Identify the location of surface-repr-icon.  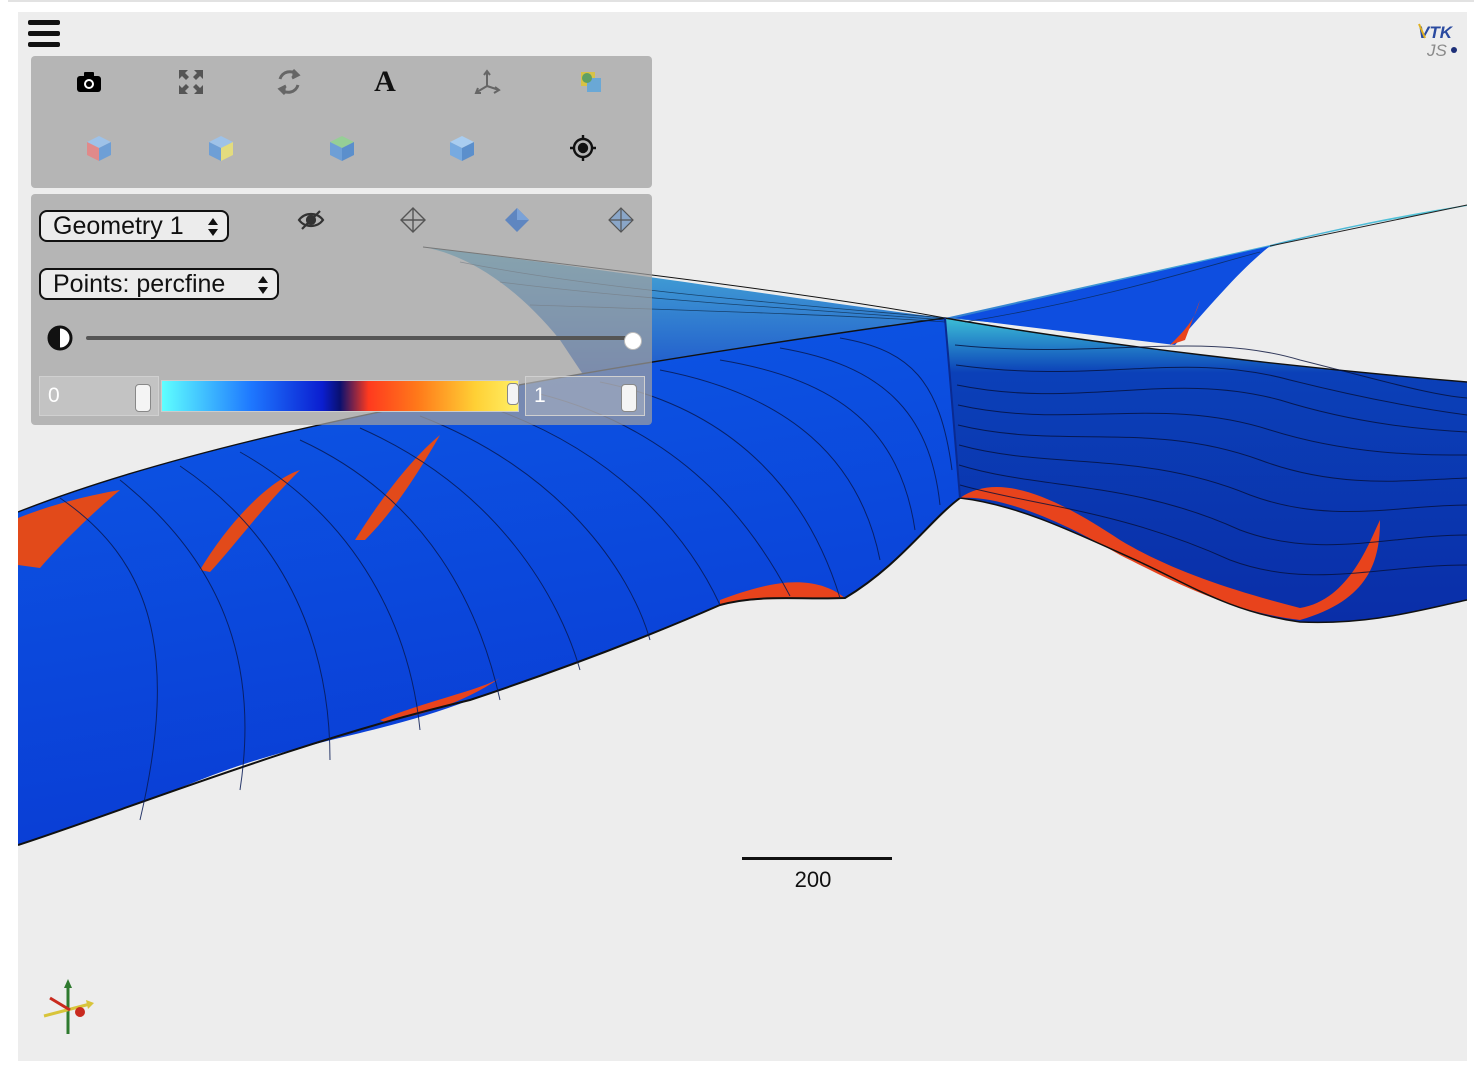
(517, 220).